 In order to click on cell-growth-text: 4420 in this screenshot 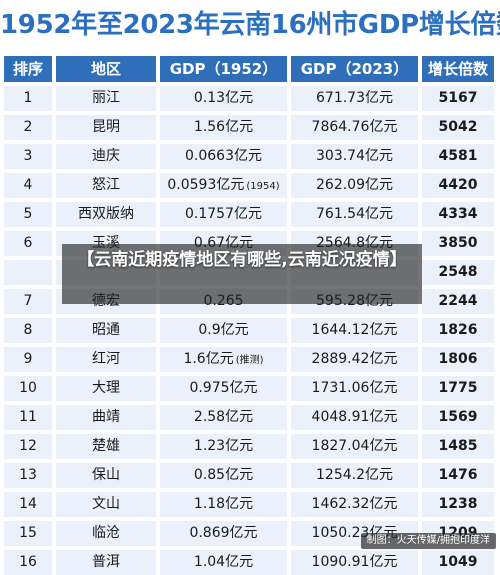, I will do `click(458, 185)`.